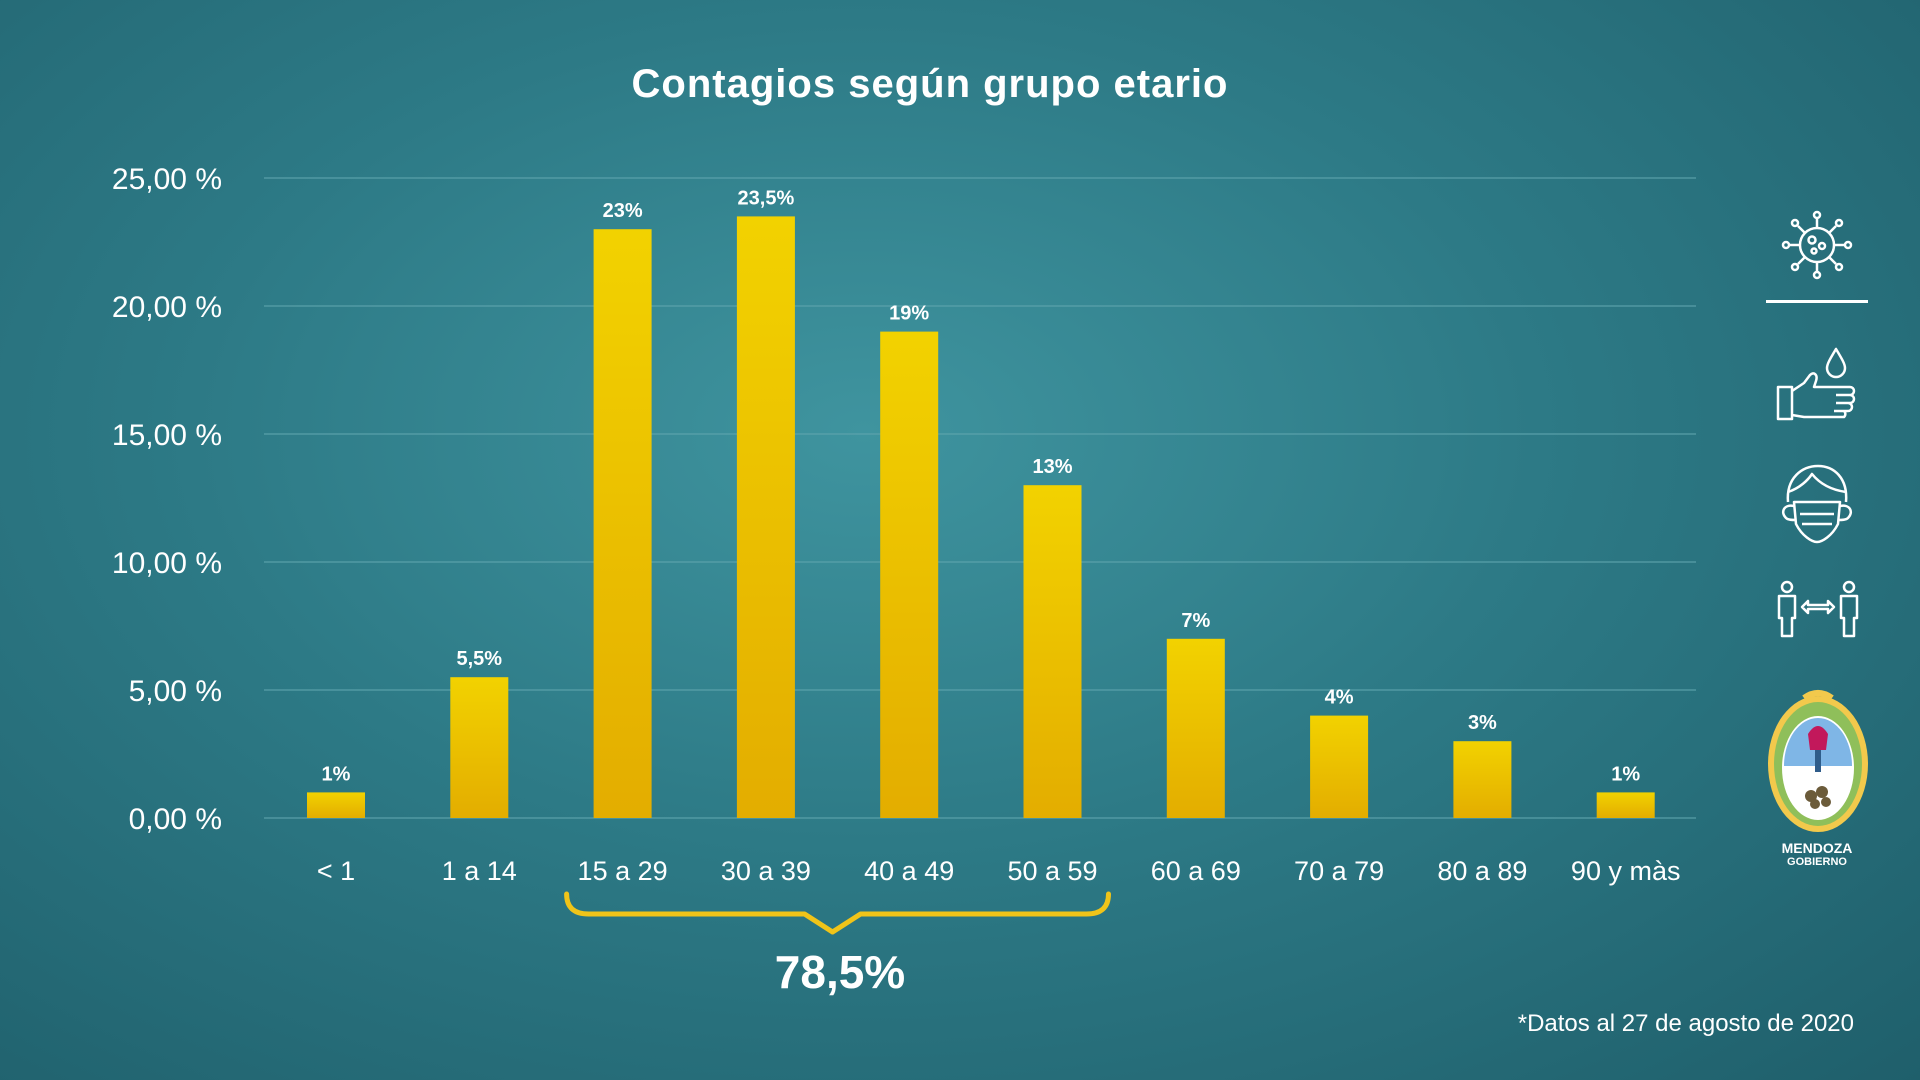 Image resolution: width=1920 pixels, height=1080 pixels. What do you see at coordinates (1339, 871) in the screenshot?
I see `x-tick-label: 70 a 79` at bounding box center [1339, 871].